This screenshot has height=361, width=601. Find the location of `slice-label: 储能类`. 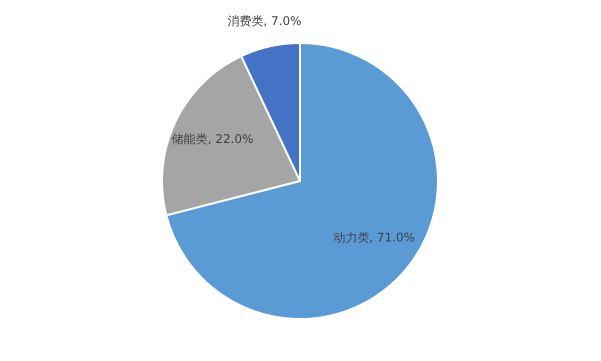

slice-label: 储能类 is located at coordinates (190, 139).